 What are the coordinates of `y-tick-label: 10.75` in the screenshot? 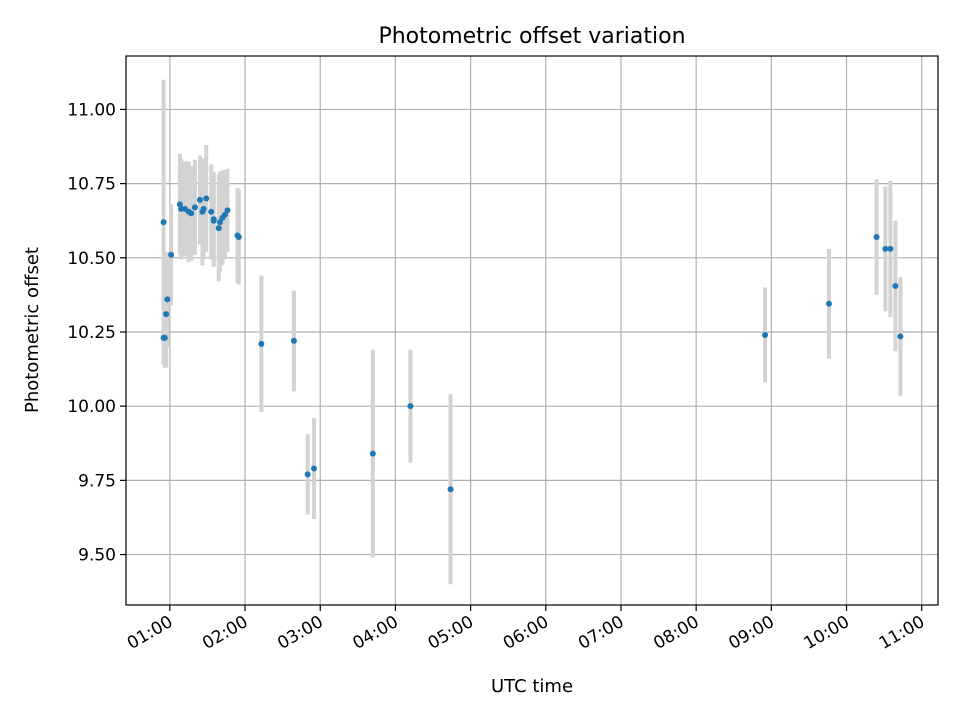 It's located at (91, 185).